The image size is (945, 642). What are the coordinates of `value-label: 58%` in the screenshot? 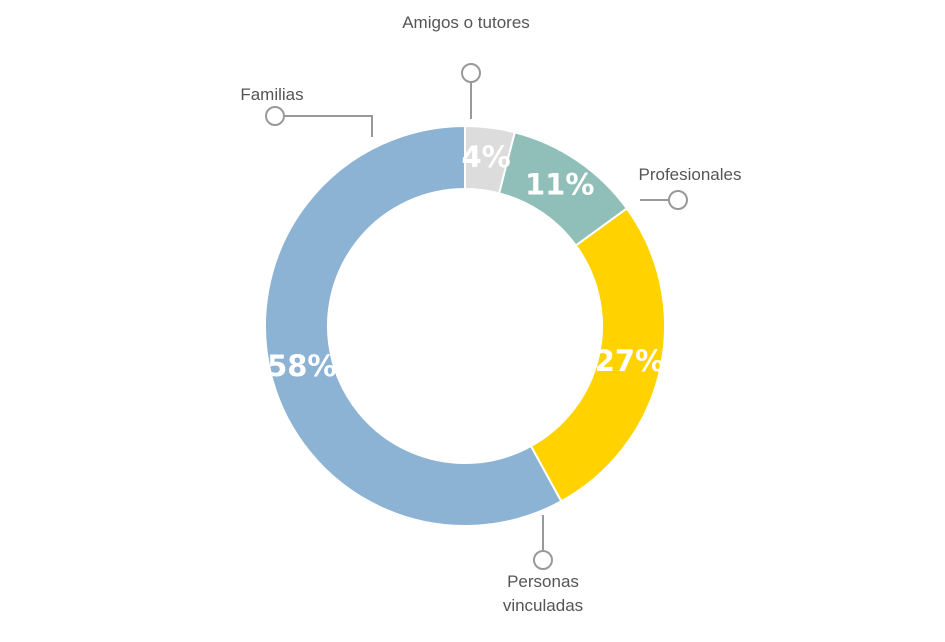 It's located at (301, 366).